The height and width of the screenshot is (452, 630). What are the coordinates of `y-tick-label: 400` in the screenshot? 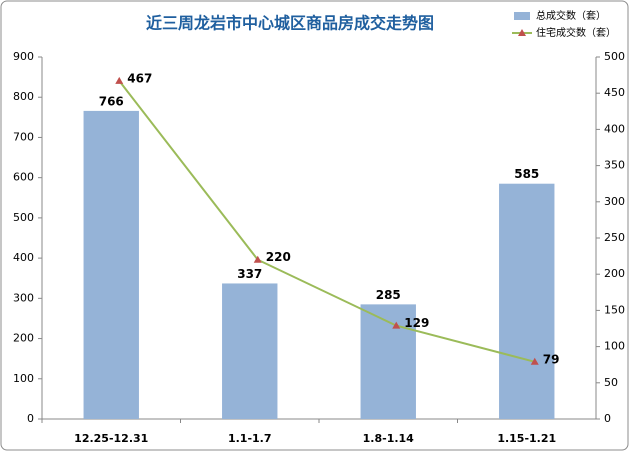 It's located at (23, 257).